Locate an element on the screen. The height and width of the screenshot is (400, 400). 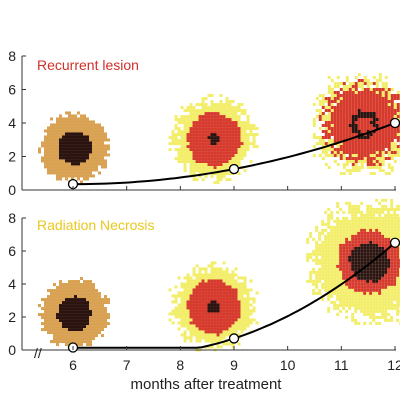
x-tick-label: 7 is located at coordinates (127, 365).